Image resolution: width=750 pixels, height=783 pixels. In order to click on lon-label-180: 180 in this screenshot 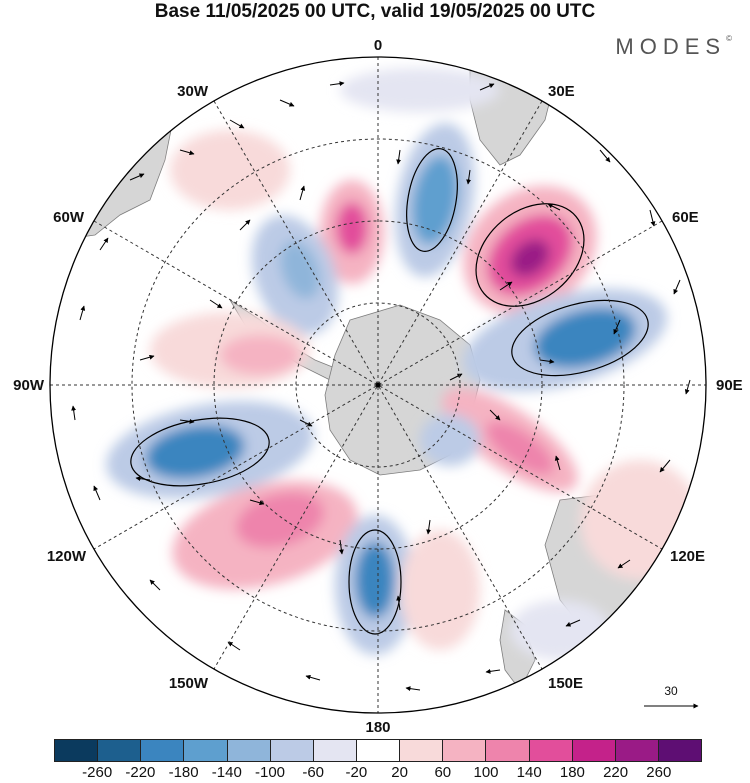, I will do `click(377, 727)`.